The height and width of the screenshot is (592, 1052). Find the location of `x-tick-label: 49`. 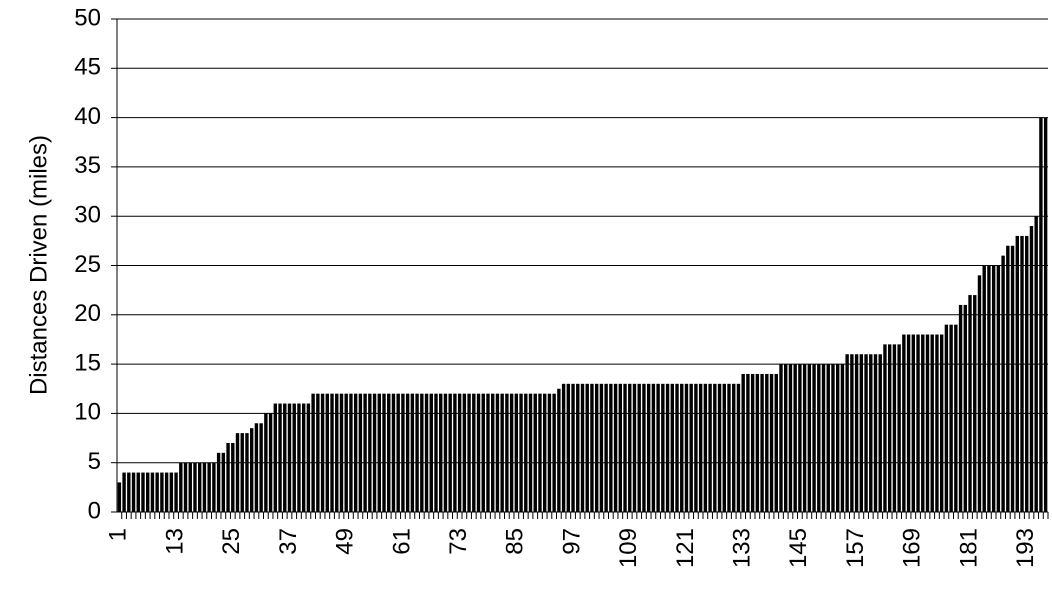

x-tick-label: 49 is located at coordinates (345, 541).